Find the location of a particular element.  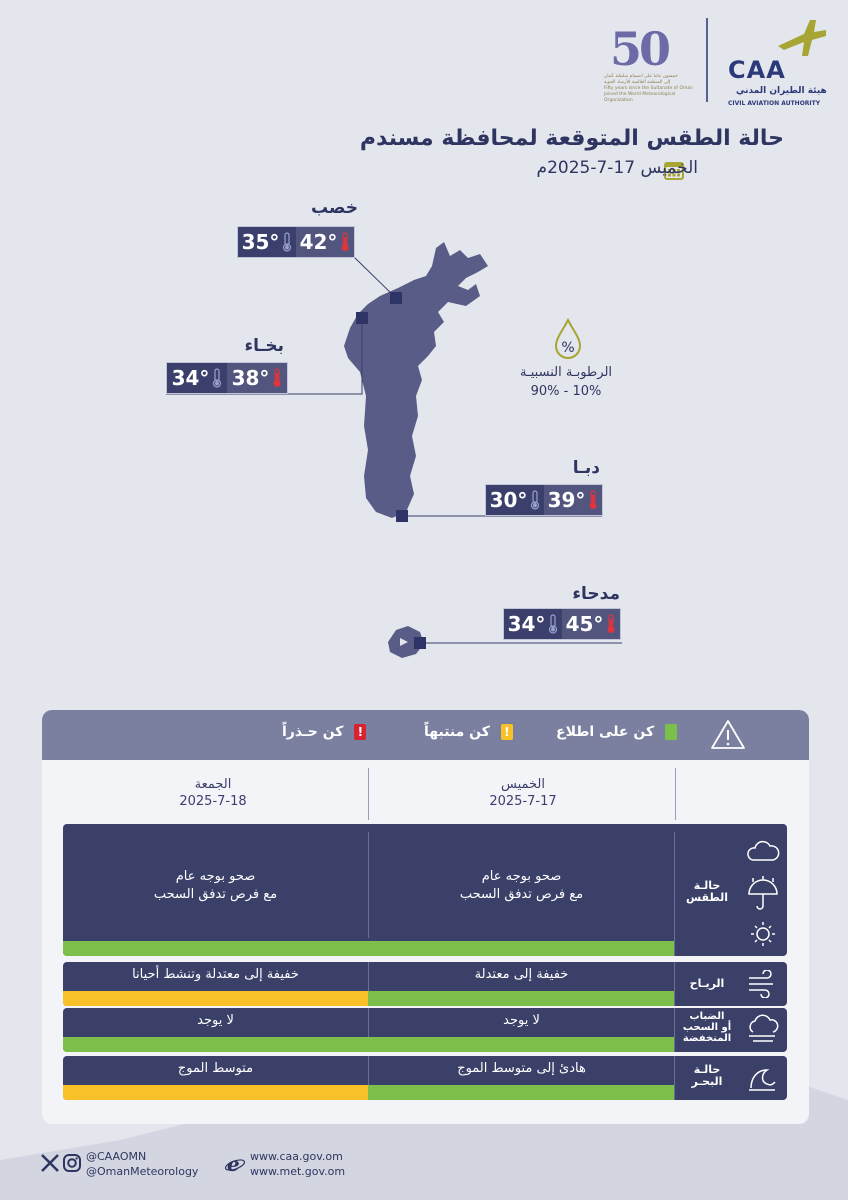

yellow-exclamation-icon: ! is located at coordinates (506, 732).